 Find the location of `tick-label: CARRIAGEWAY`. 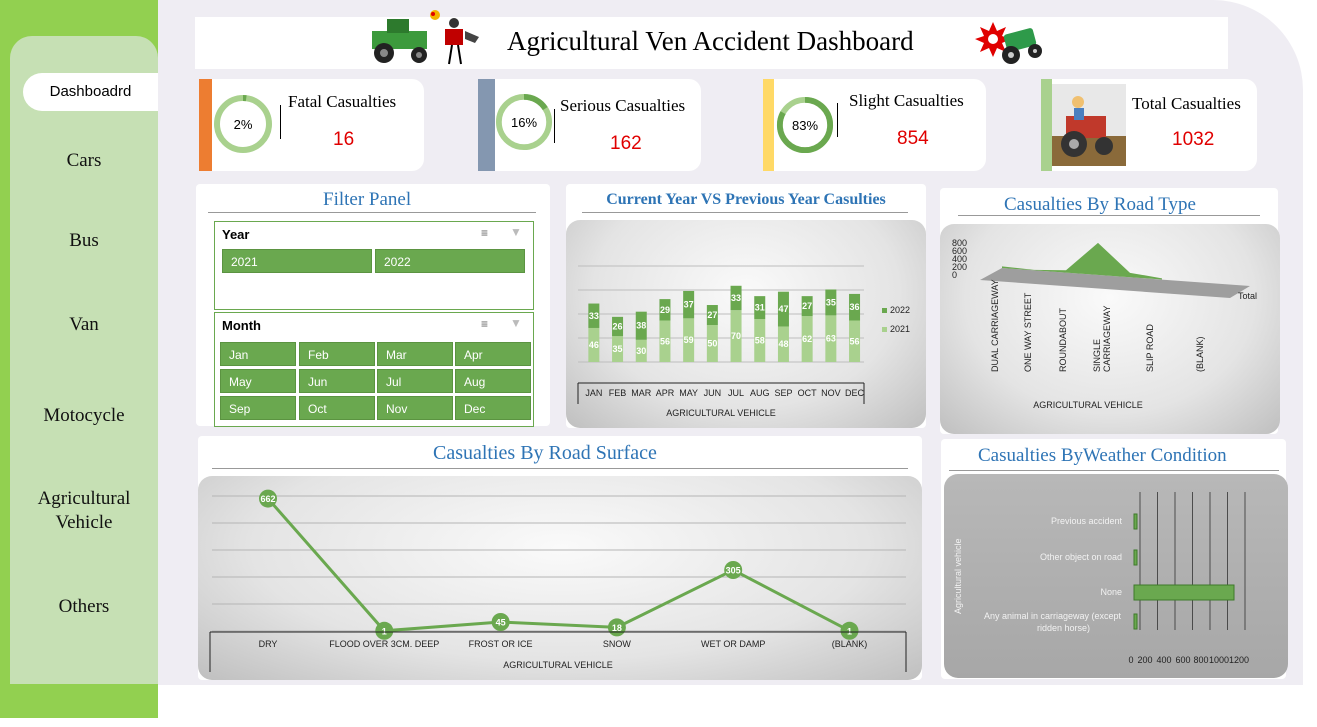

tick-label: CARRIAGEWAY is located at coordinates (1107, 338).